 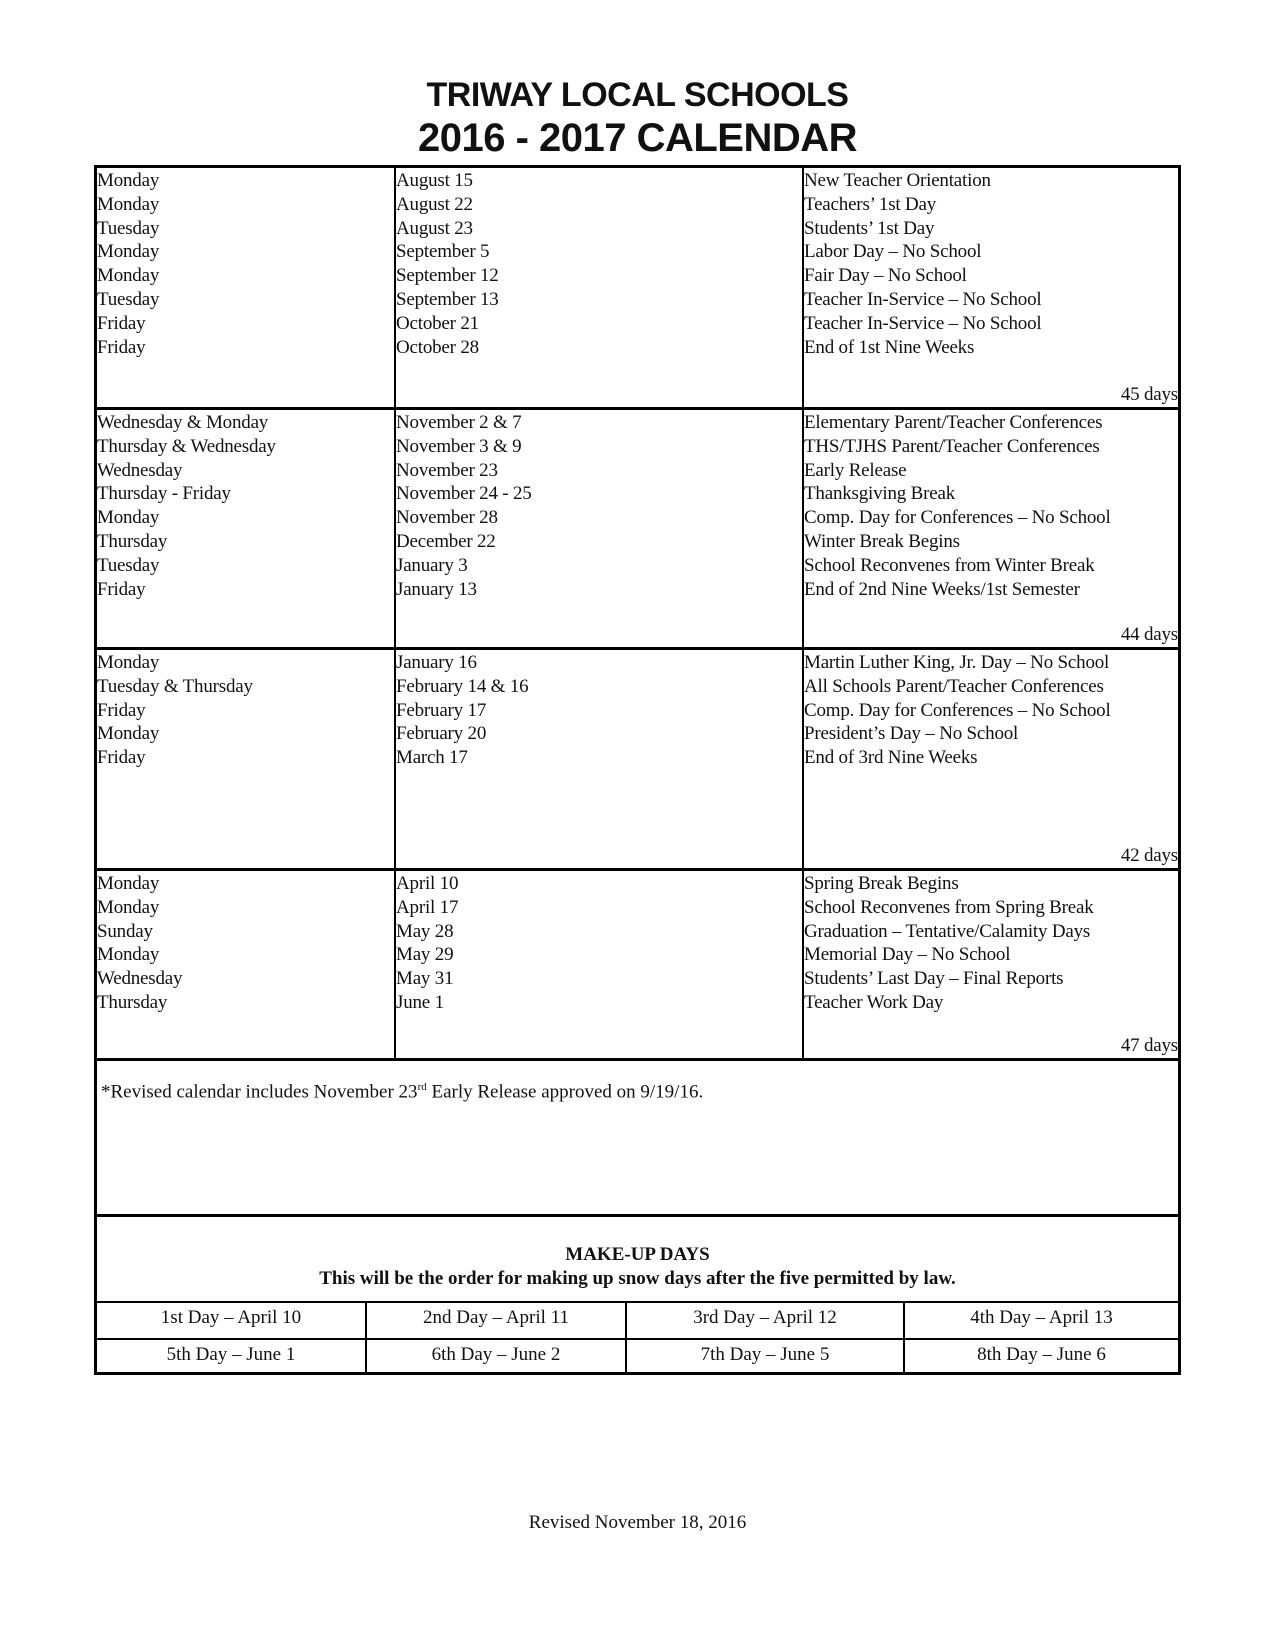 What do you see at coordinates (175, 686) in the screenshot?
I see `day-entry: Tuesday & Thursday` at bounding box center [175, 686].